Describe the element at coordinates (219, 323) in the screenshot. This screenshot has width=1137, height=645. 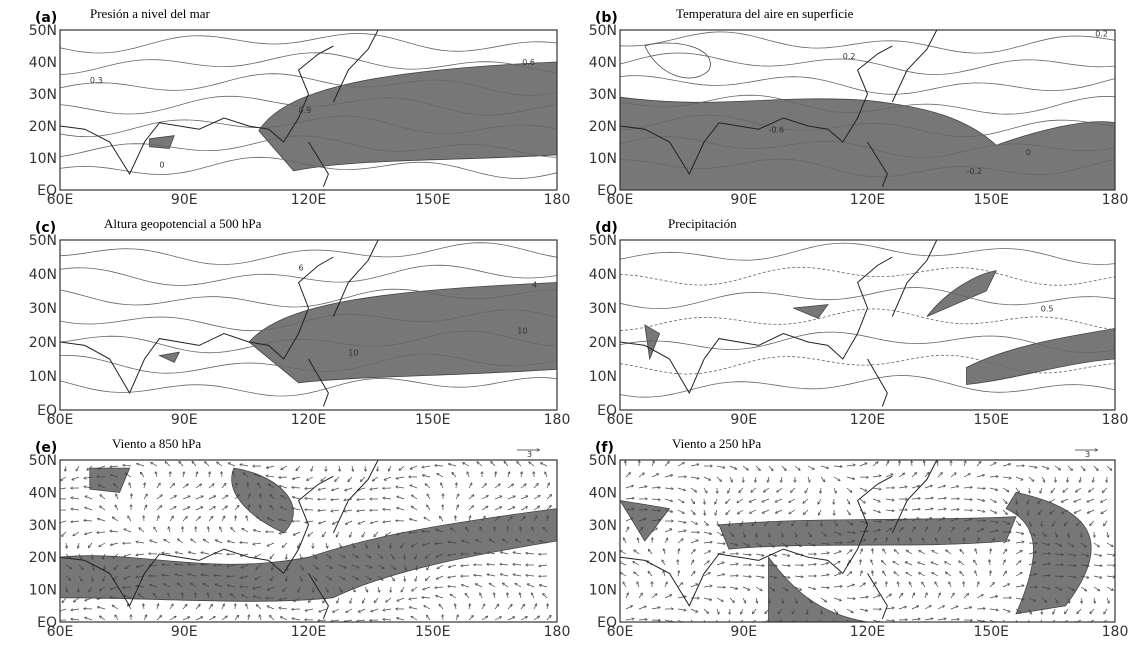
I see `coastline` at that location.